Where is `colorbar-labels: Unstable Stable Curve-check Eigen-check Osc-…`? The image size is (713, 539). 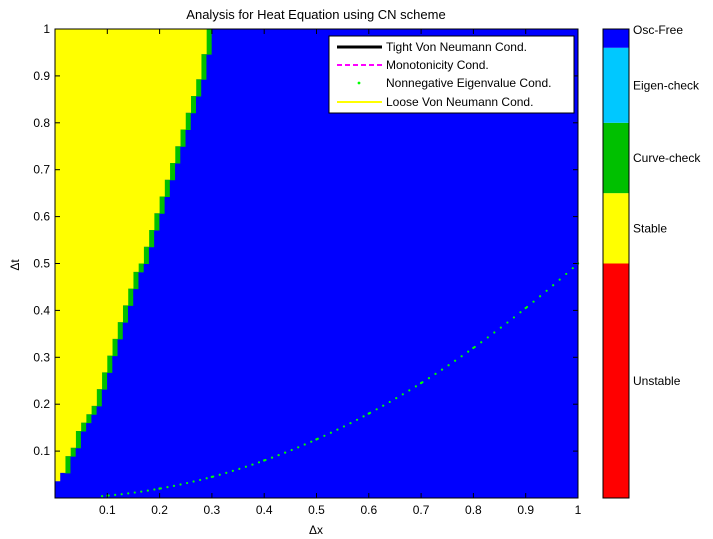
colorbar-labels: Unstable Stable Curve-check Eigen-check Osc-… is located at coordinates (667, 205).